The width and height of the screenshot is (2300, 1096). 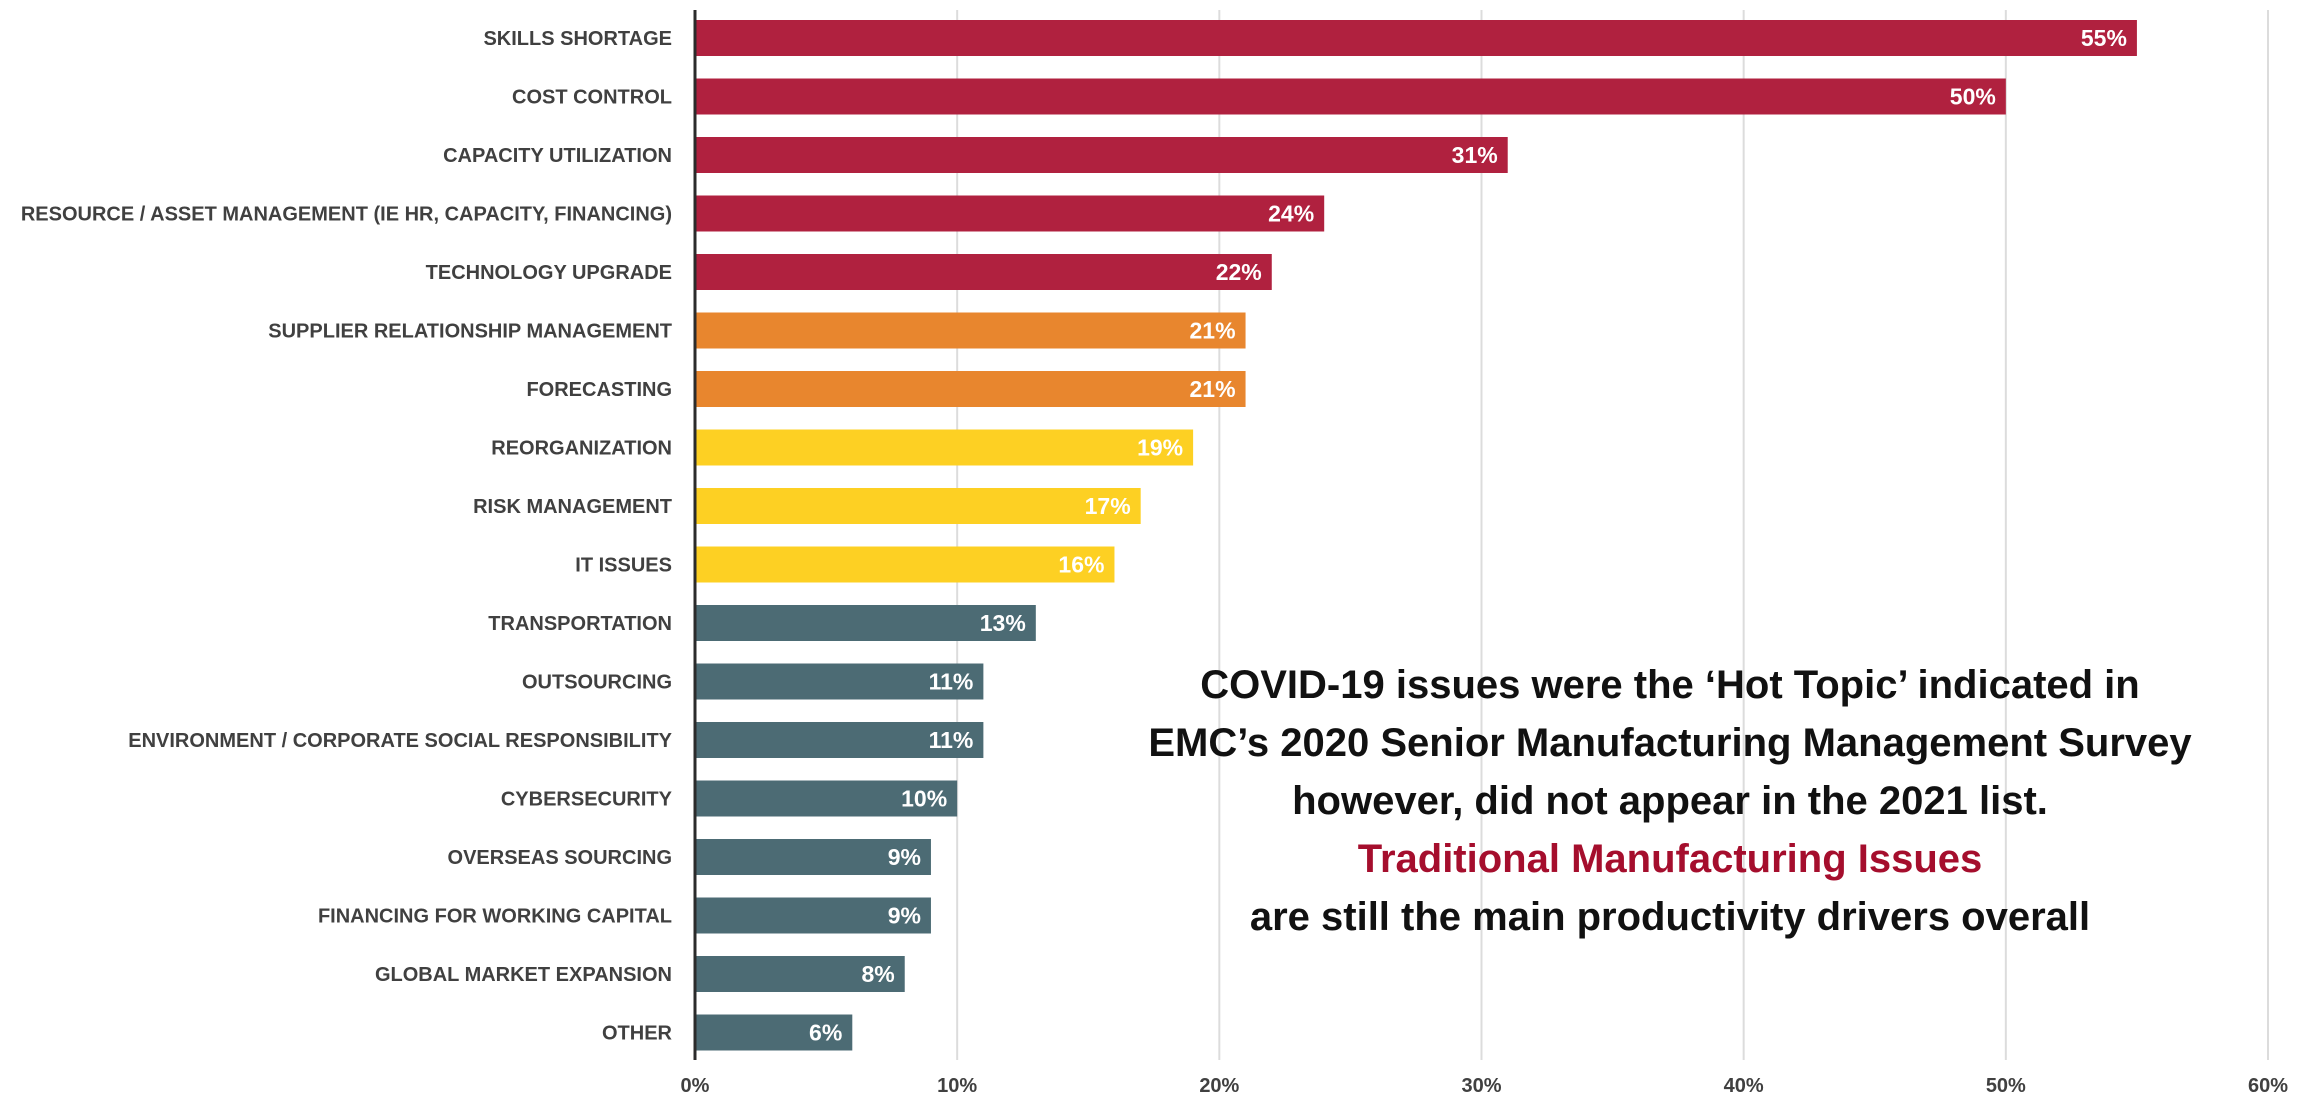 I want to click on category-label: OVERSEAS SOURCING, so click(x=560, y=858).